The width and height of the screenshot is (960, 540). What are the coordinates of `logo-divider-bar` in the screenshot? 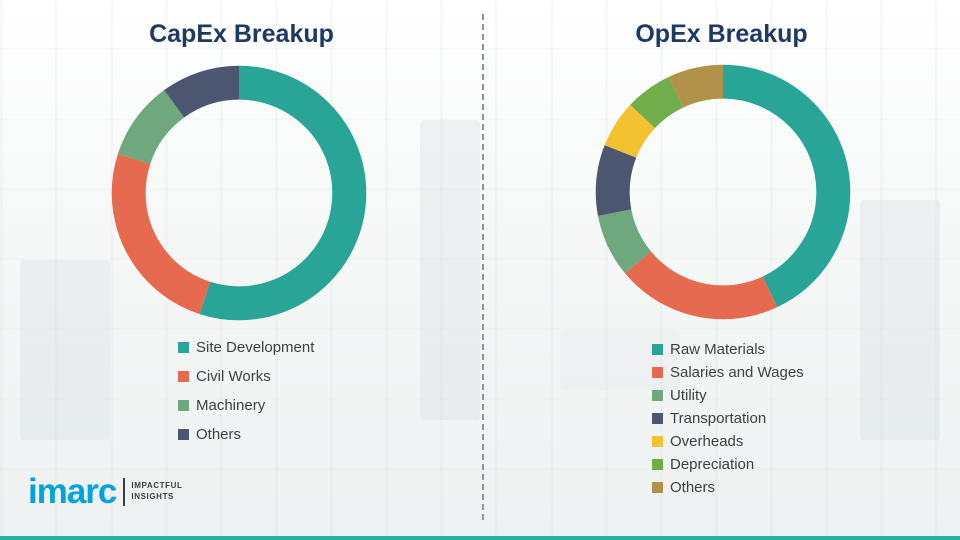 It's located at (124, 491).